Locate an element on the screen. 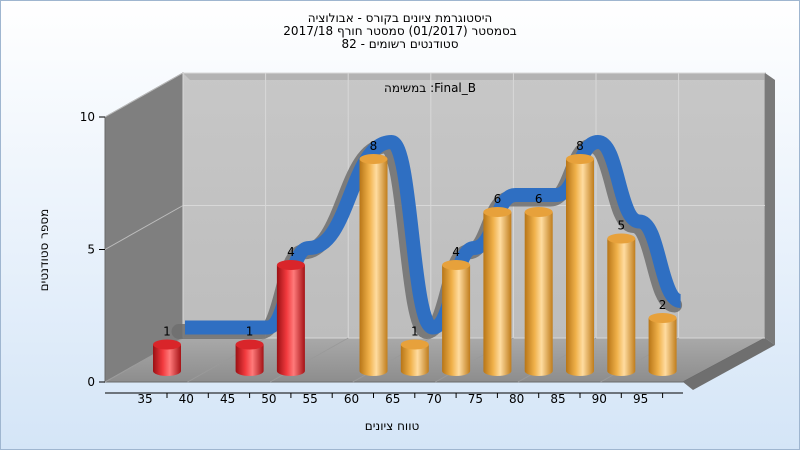 This screenshot has height=450, width=800. x-tick-label: 45 is located at coordinates (227, 399).